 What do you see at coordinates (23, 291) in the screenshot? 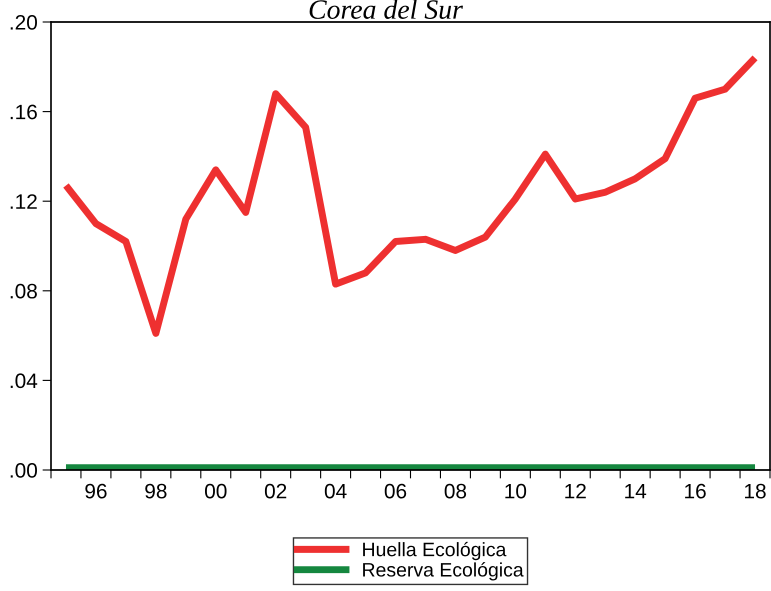
I see `y-tick-label: .08` at bounding box center [23, 291].